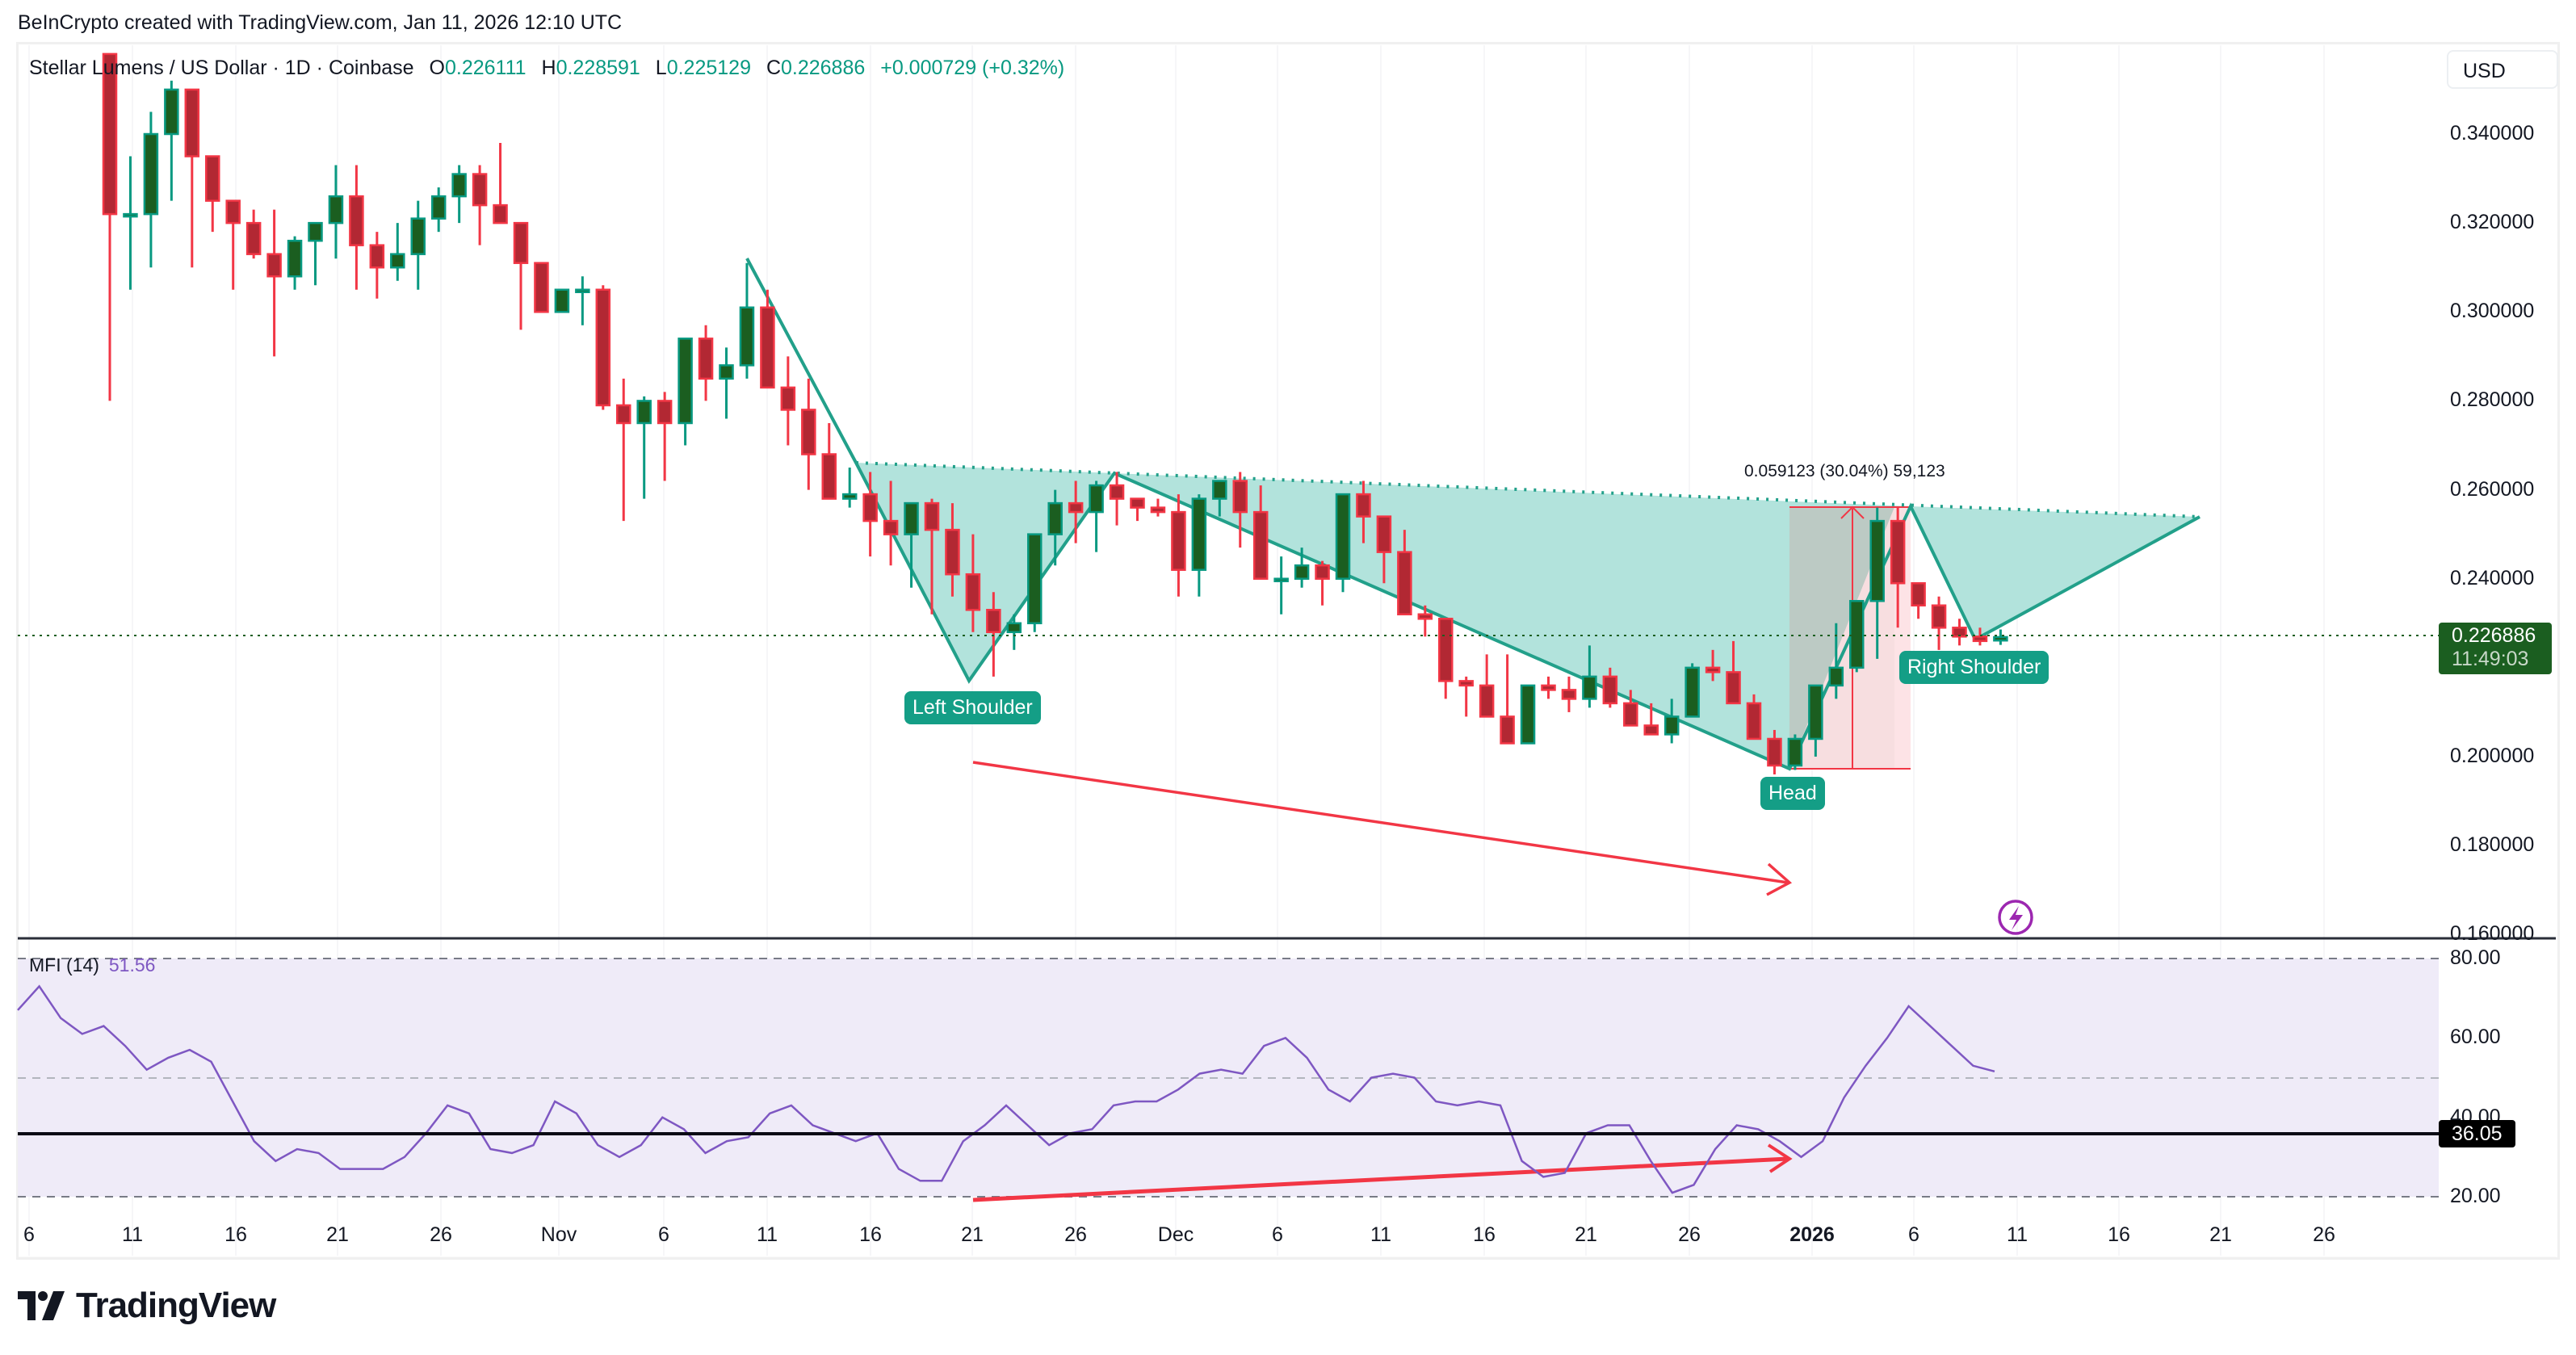  I want to click on current-price-badge: 0.226886 11:49:03, so click(2495, 649).